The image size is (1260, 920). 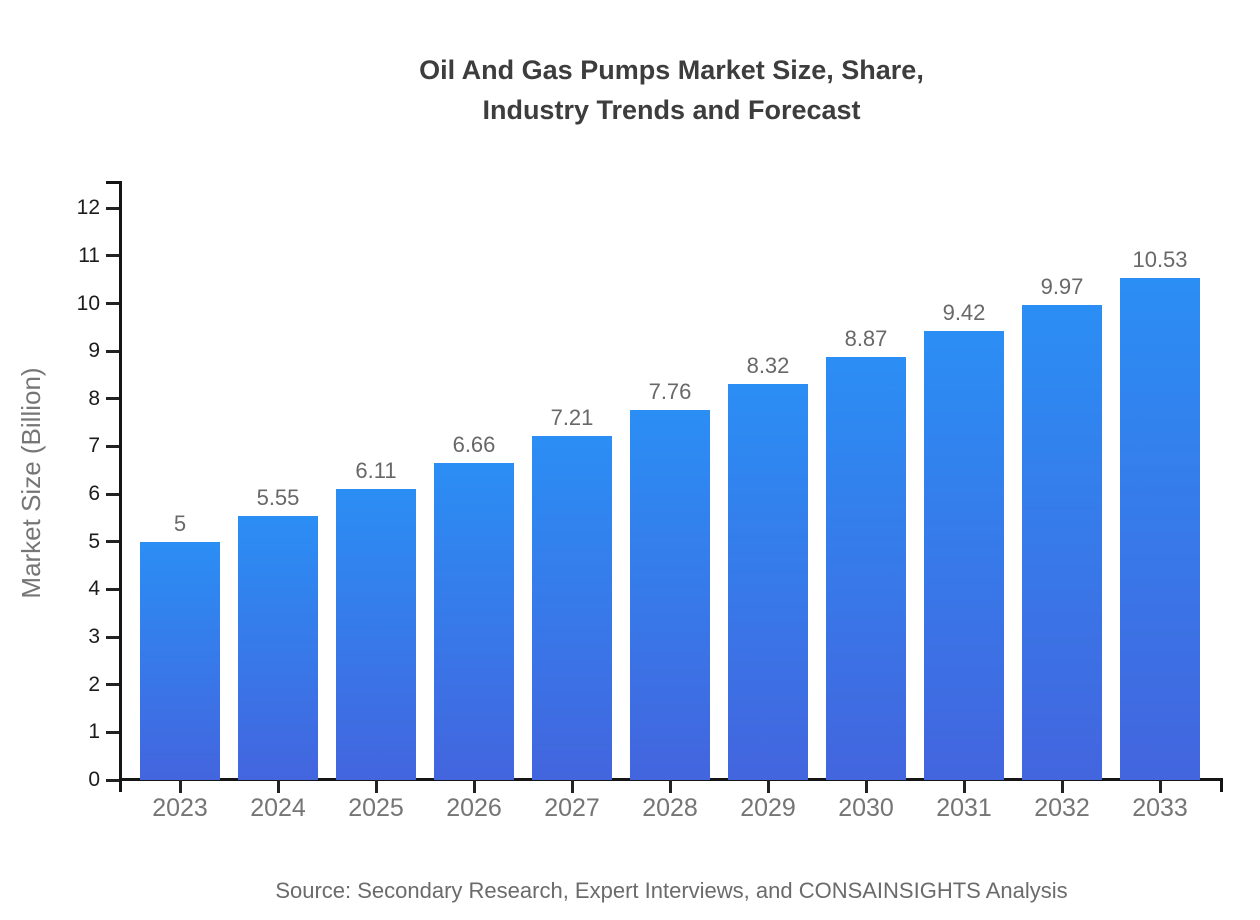 What do you see at coordinates (120, 486) in the screenshot?
I see `y-axis-line` at bounding box center [120, 486].